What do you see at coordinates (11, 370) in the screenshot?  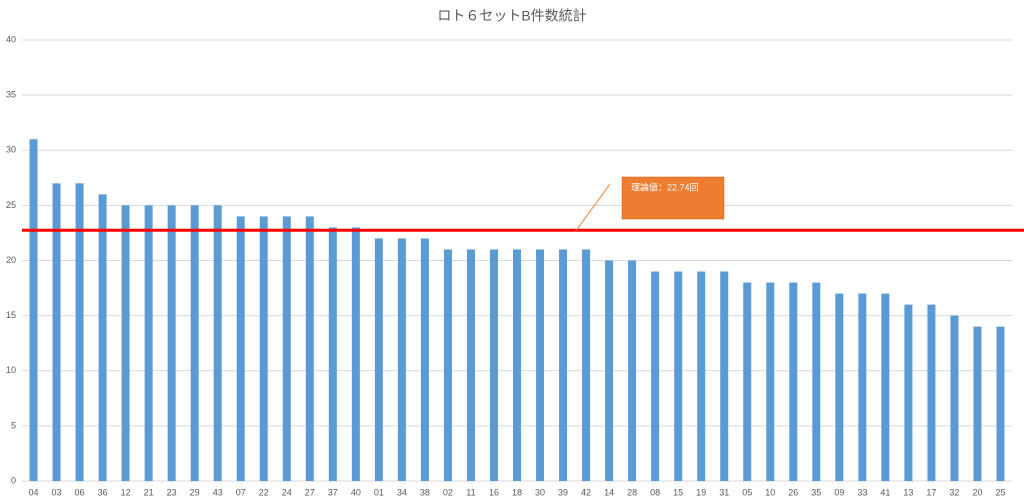 I see `y-tick-label: 10` at bounding box center [11, 370].